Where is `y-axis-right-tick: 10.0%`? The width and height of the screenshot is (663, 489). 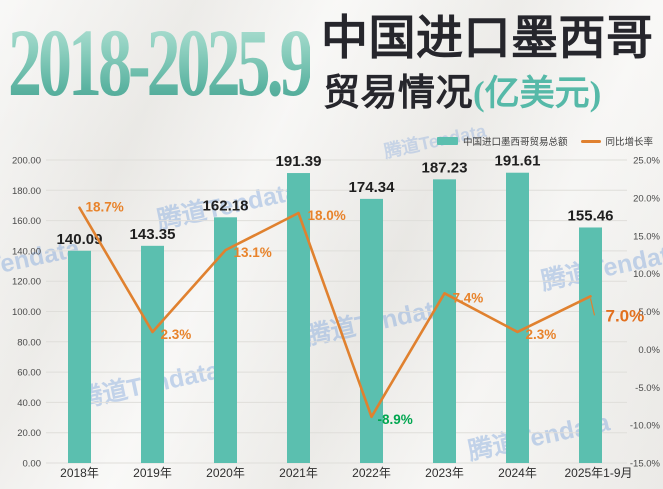 y-axis-right-tick: 10.0% is located at coordinates (646, 274).